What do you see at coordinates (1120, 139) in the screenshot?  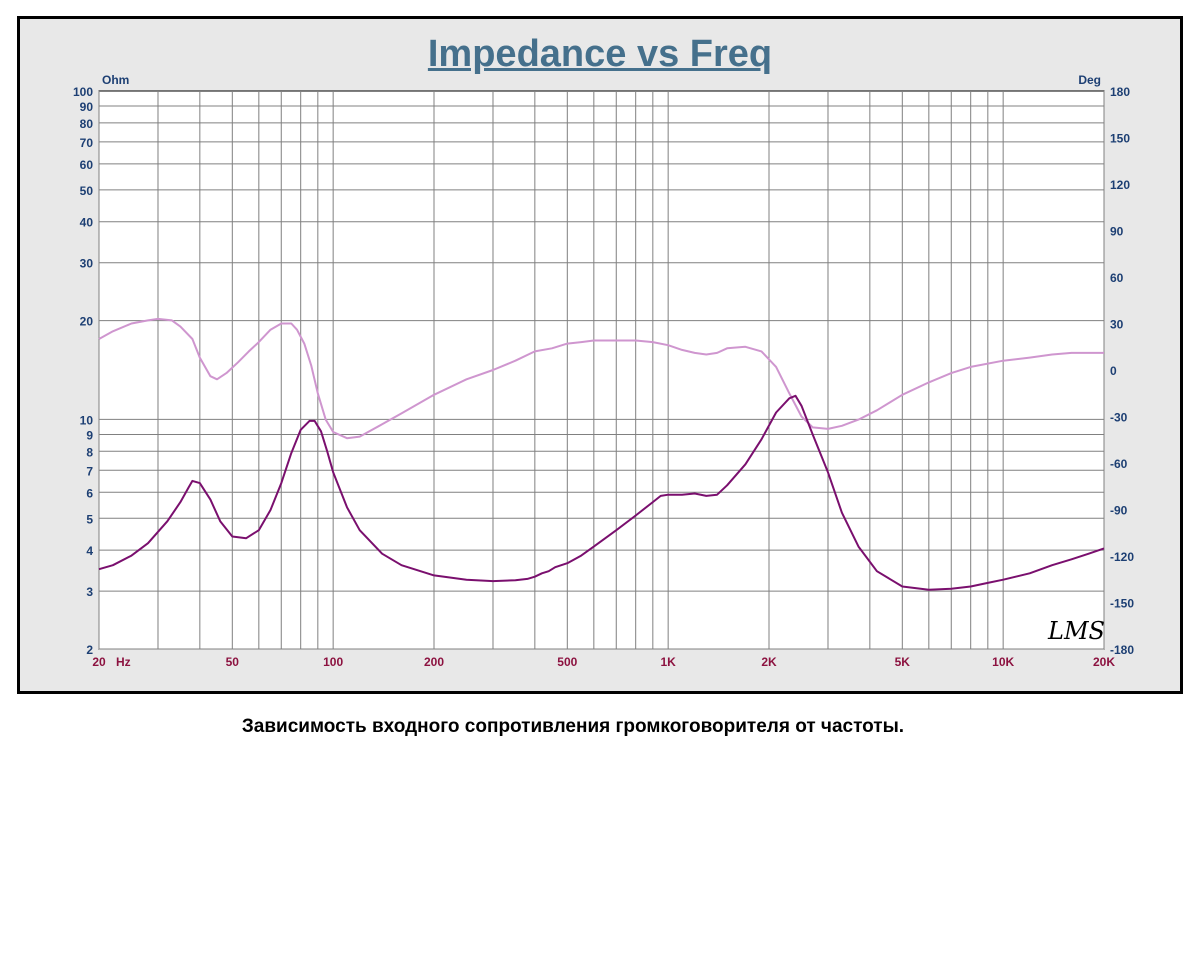 I see `right-tick-label: 150` at bounding box center [1120, 139].